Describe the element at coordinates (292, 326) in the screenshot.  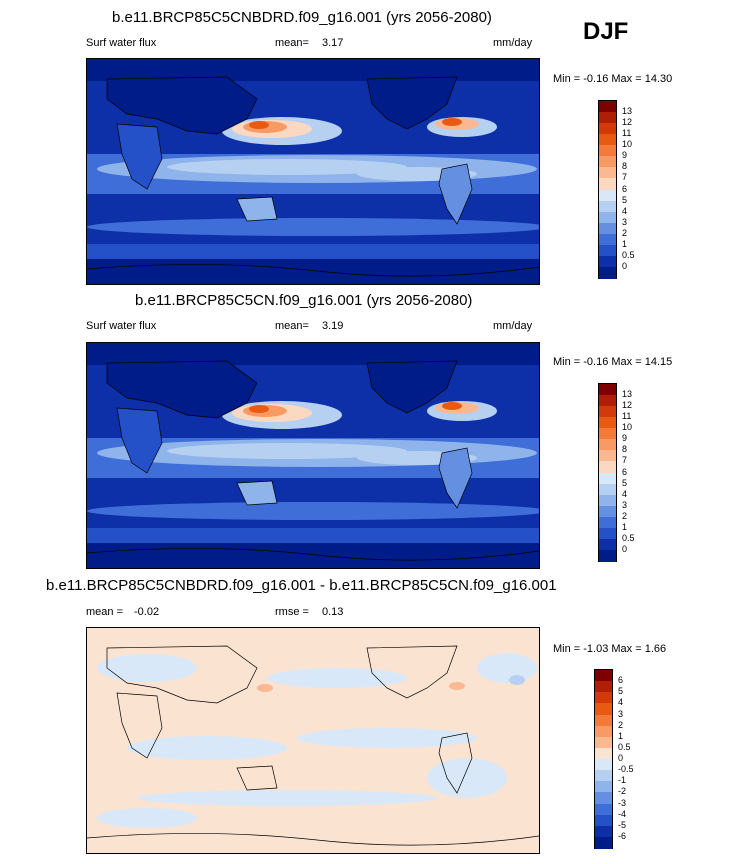
I see `panel2-mean-label: mean=` at that location.